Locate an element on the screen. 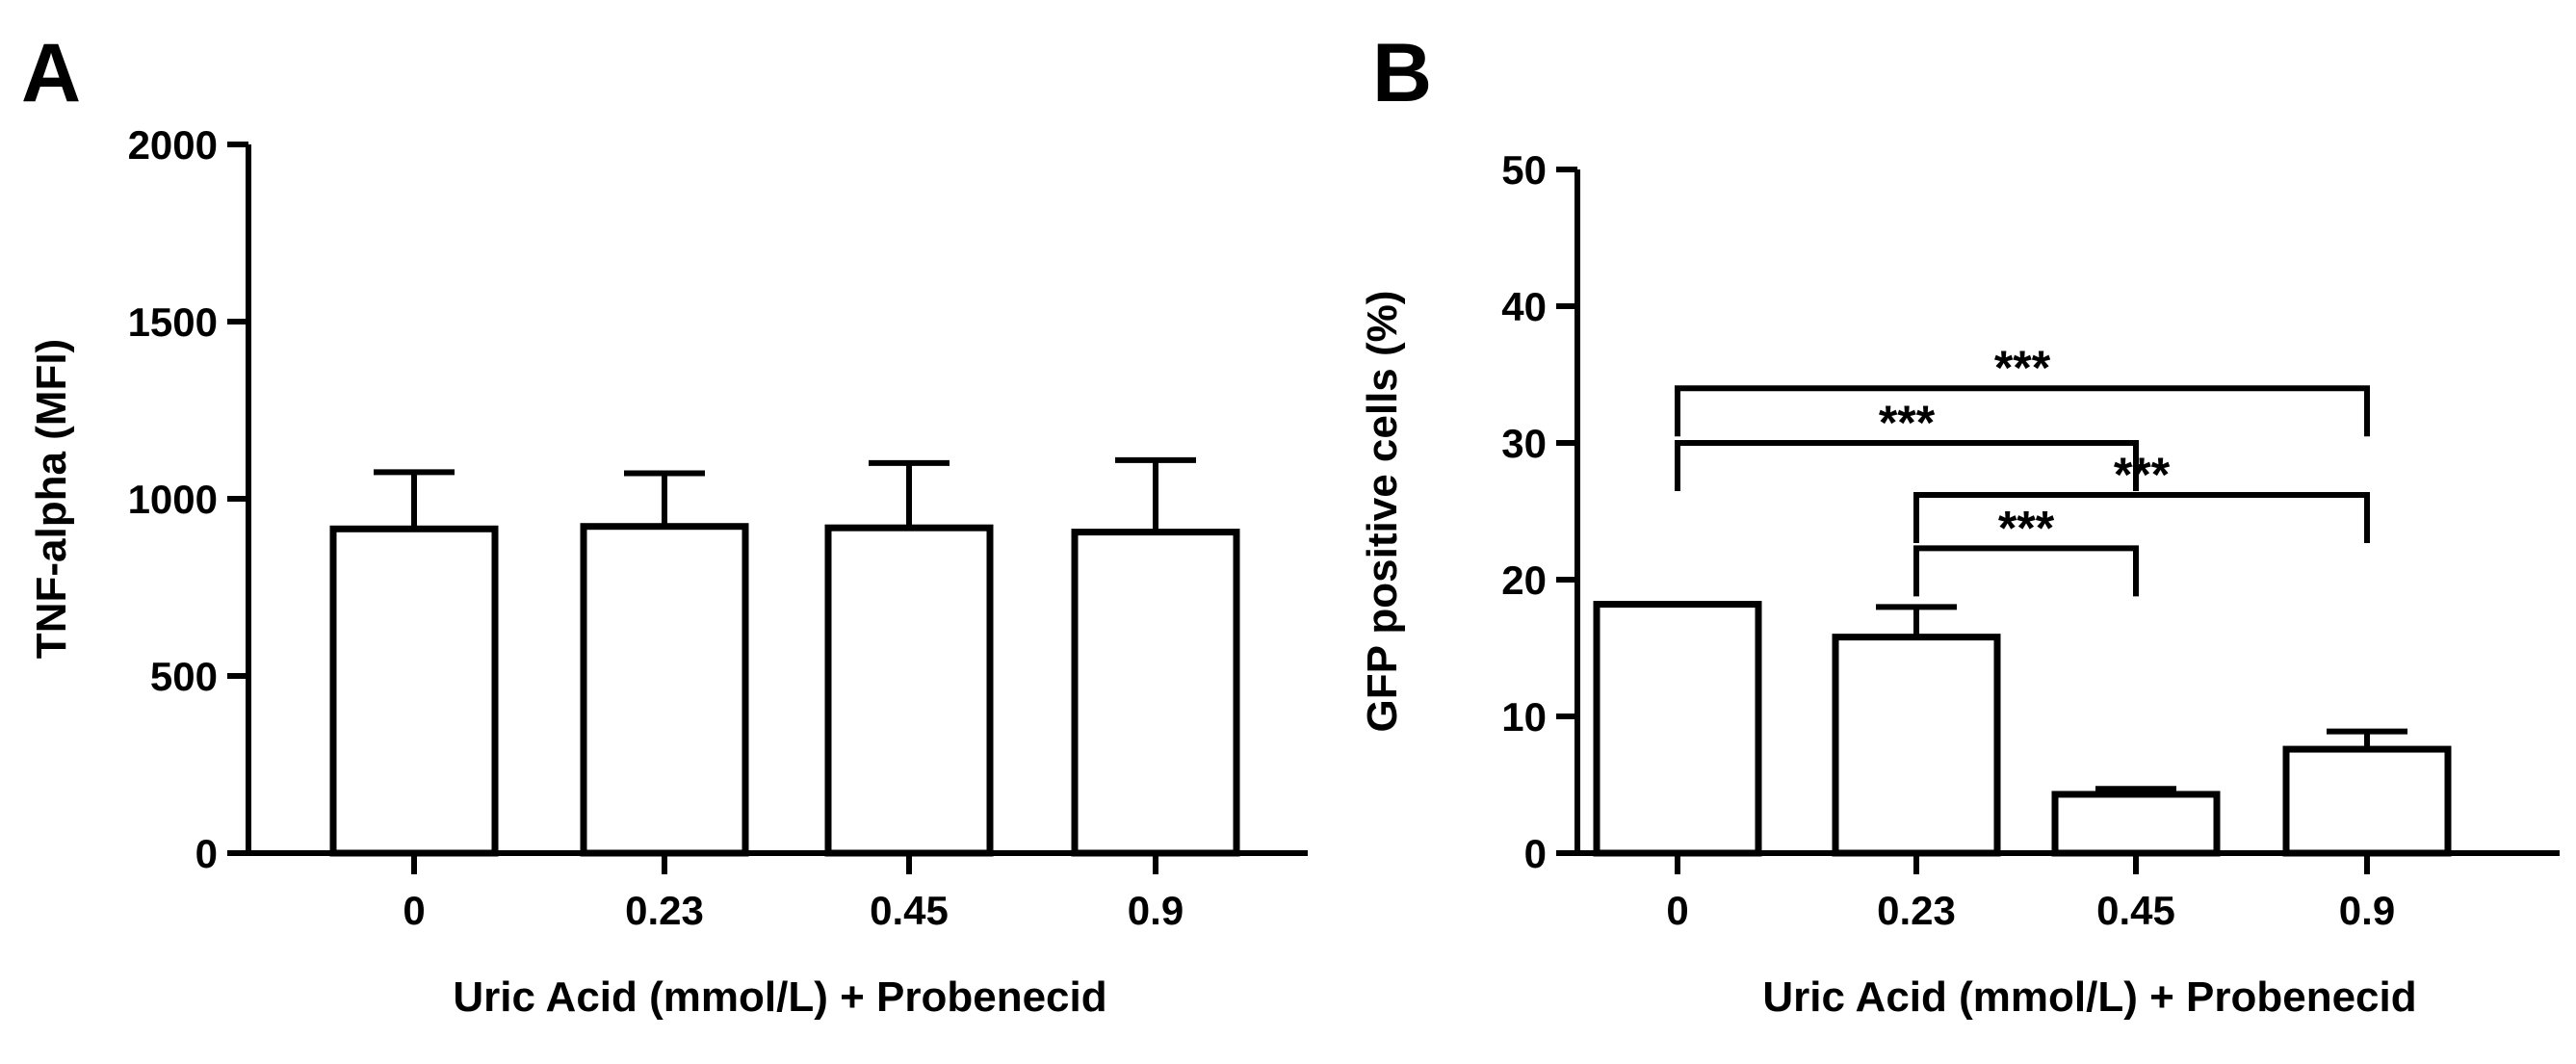  y-tick-label: 30 is located at coordinates (1524, 443).